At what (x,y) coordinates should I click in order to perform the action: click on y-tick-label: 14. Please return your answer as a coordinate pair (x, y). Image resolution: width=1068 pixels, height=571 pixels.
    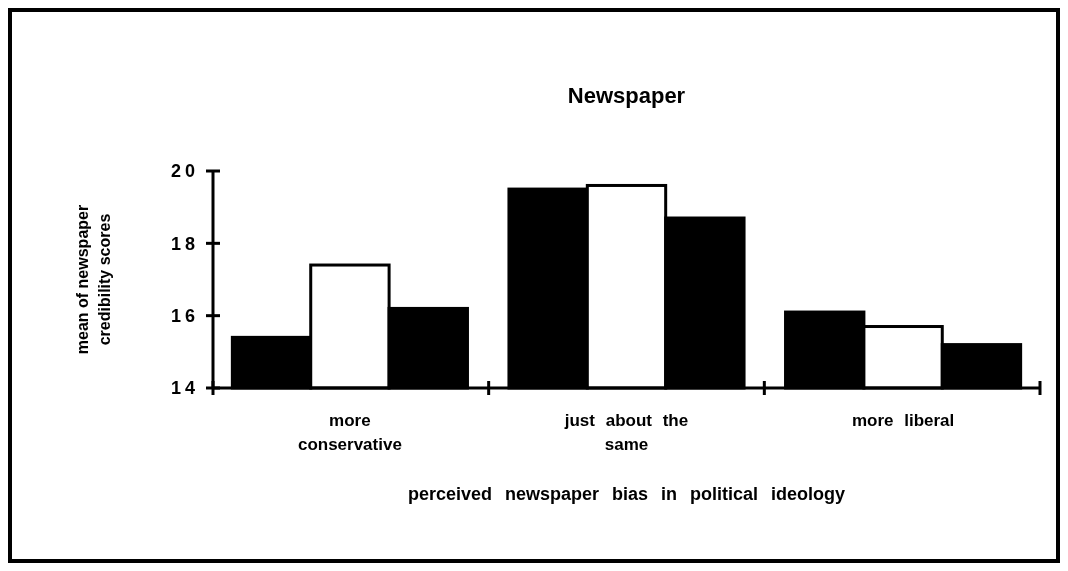
    Looking at the image, I should click on (184, 388).